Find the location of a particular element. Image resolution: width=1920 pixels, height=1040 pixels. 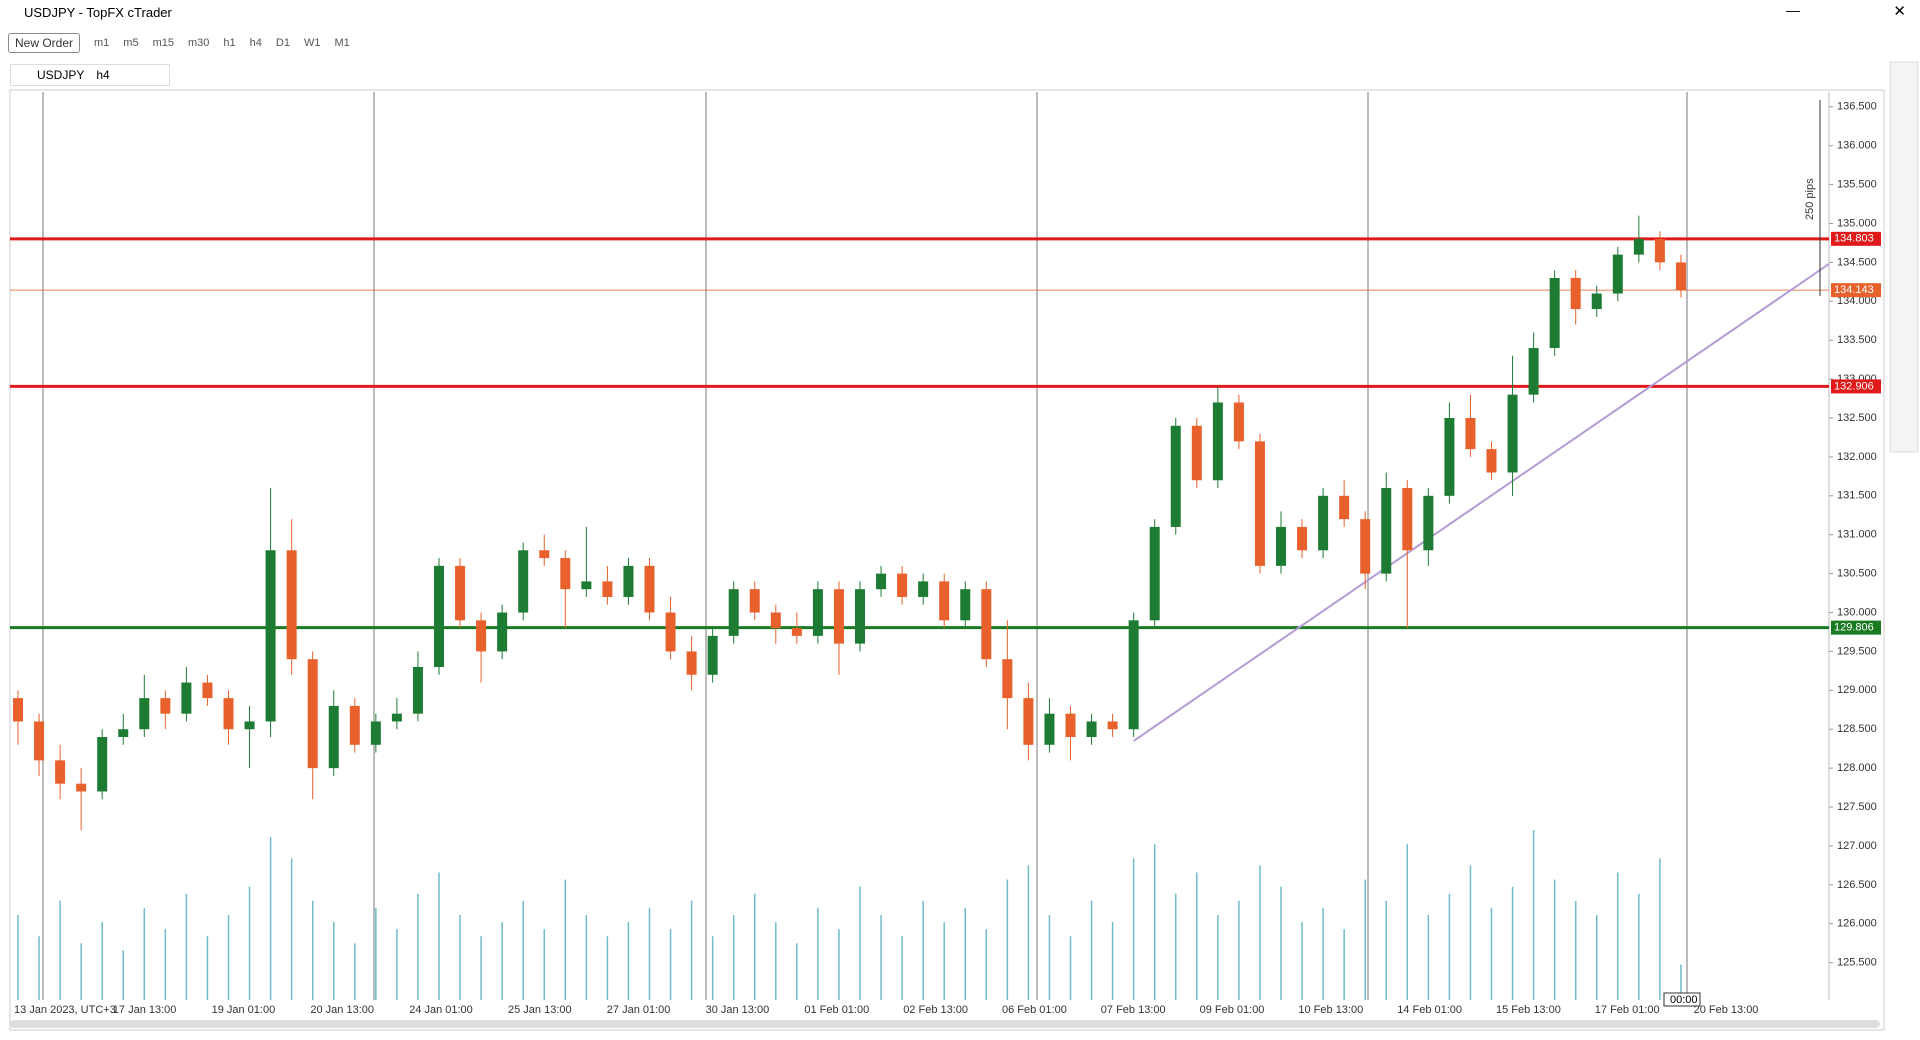

timeframe-button: m15 is located at coordinates (163, 43).